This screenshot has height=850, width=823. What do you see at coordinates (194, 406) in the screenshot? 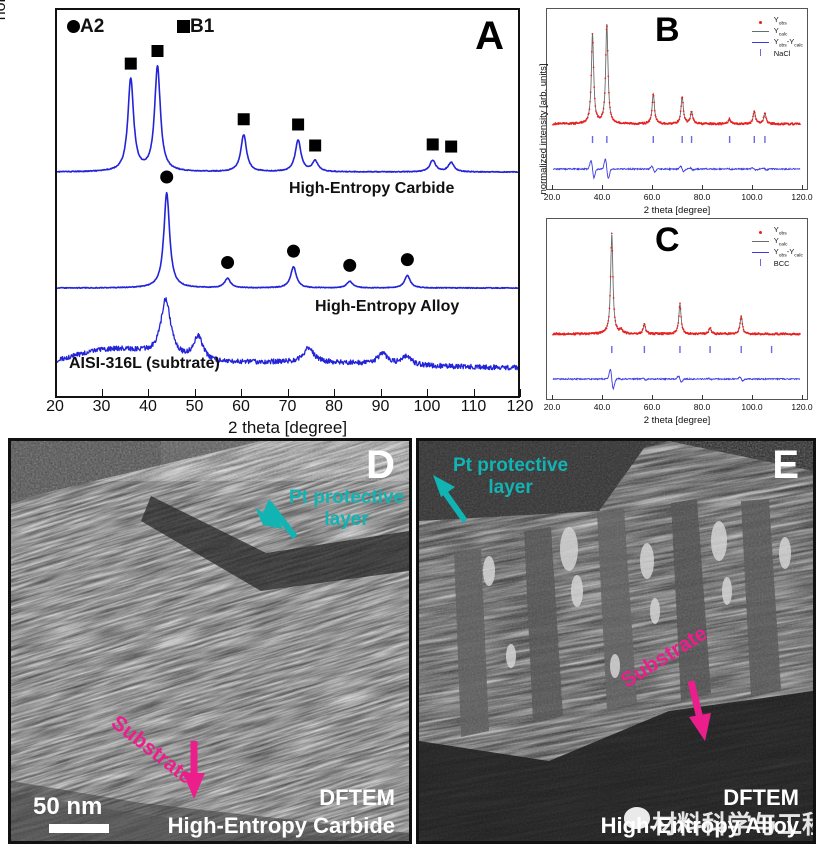
I see `panel-a-xtick-50: 50` at bounding box center [194, 406].